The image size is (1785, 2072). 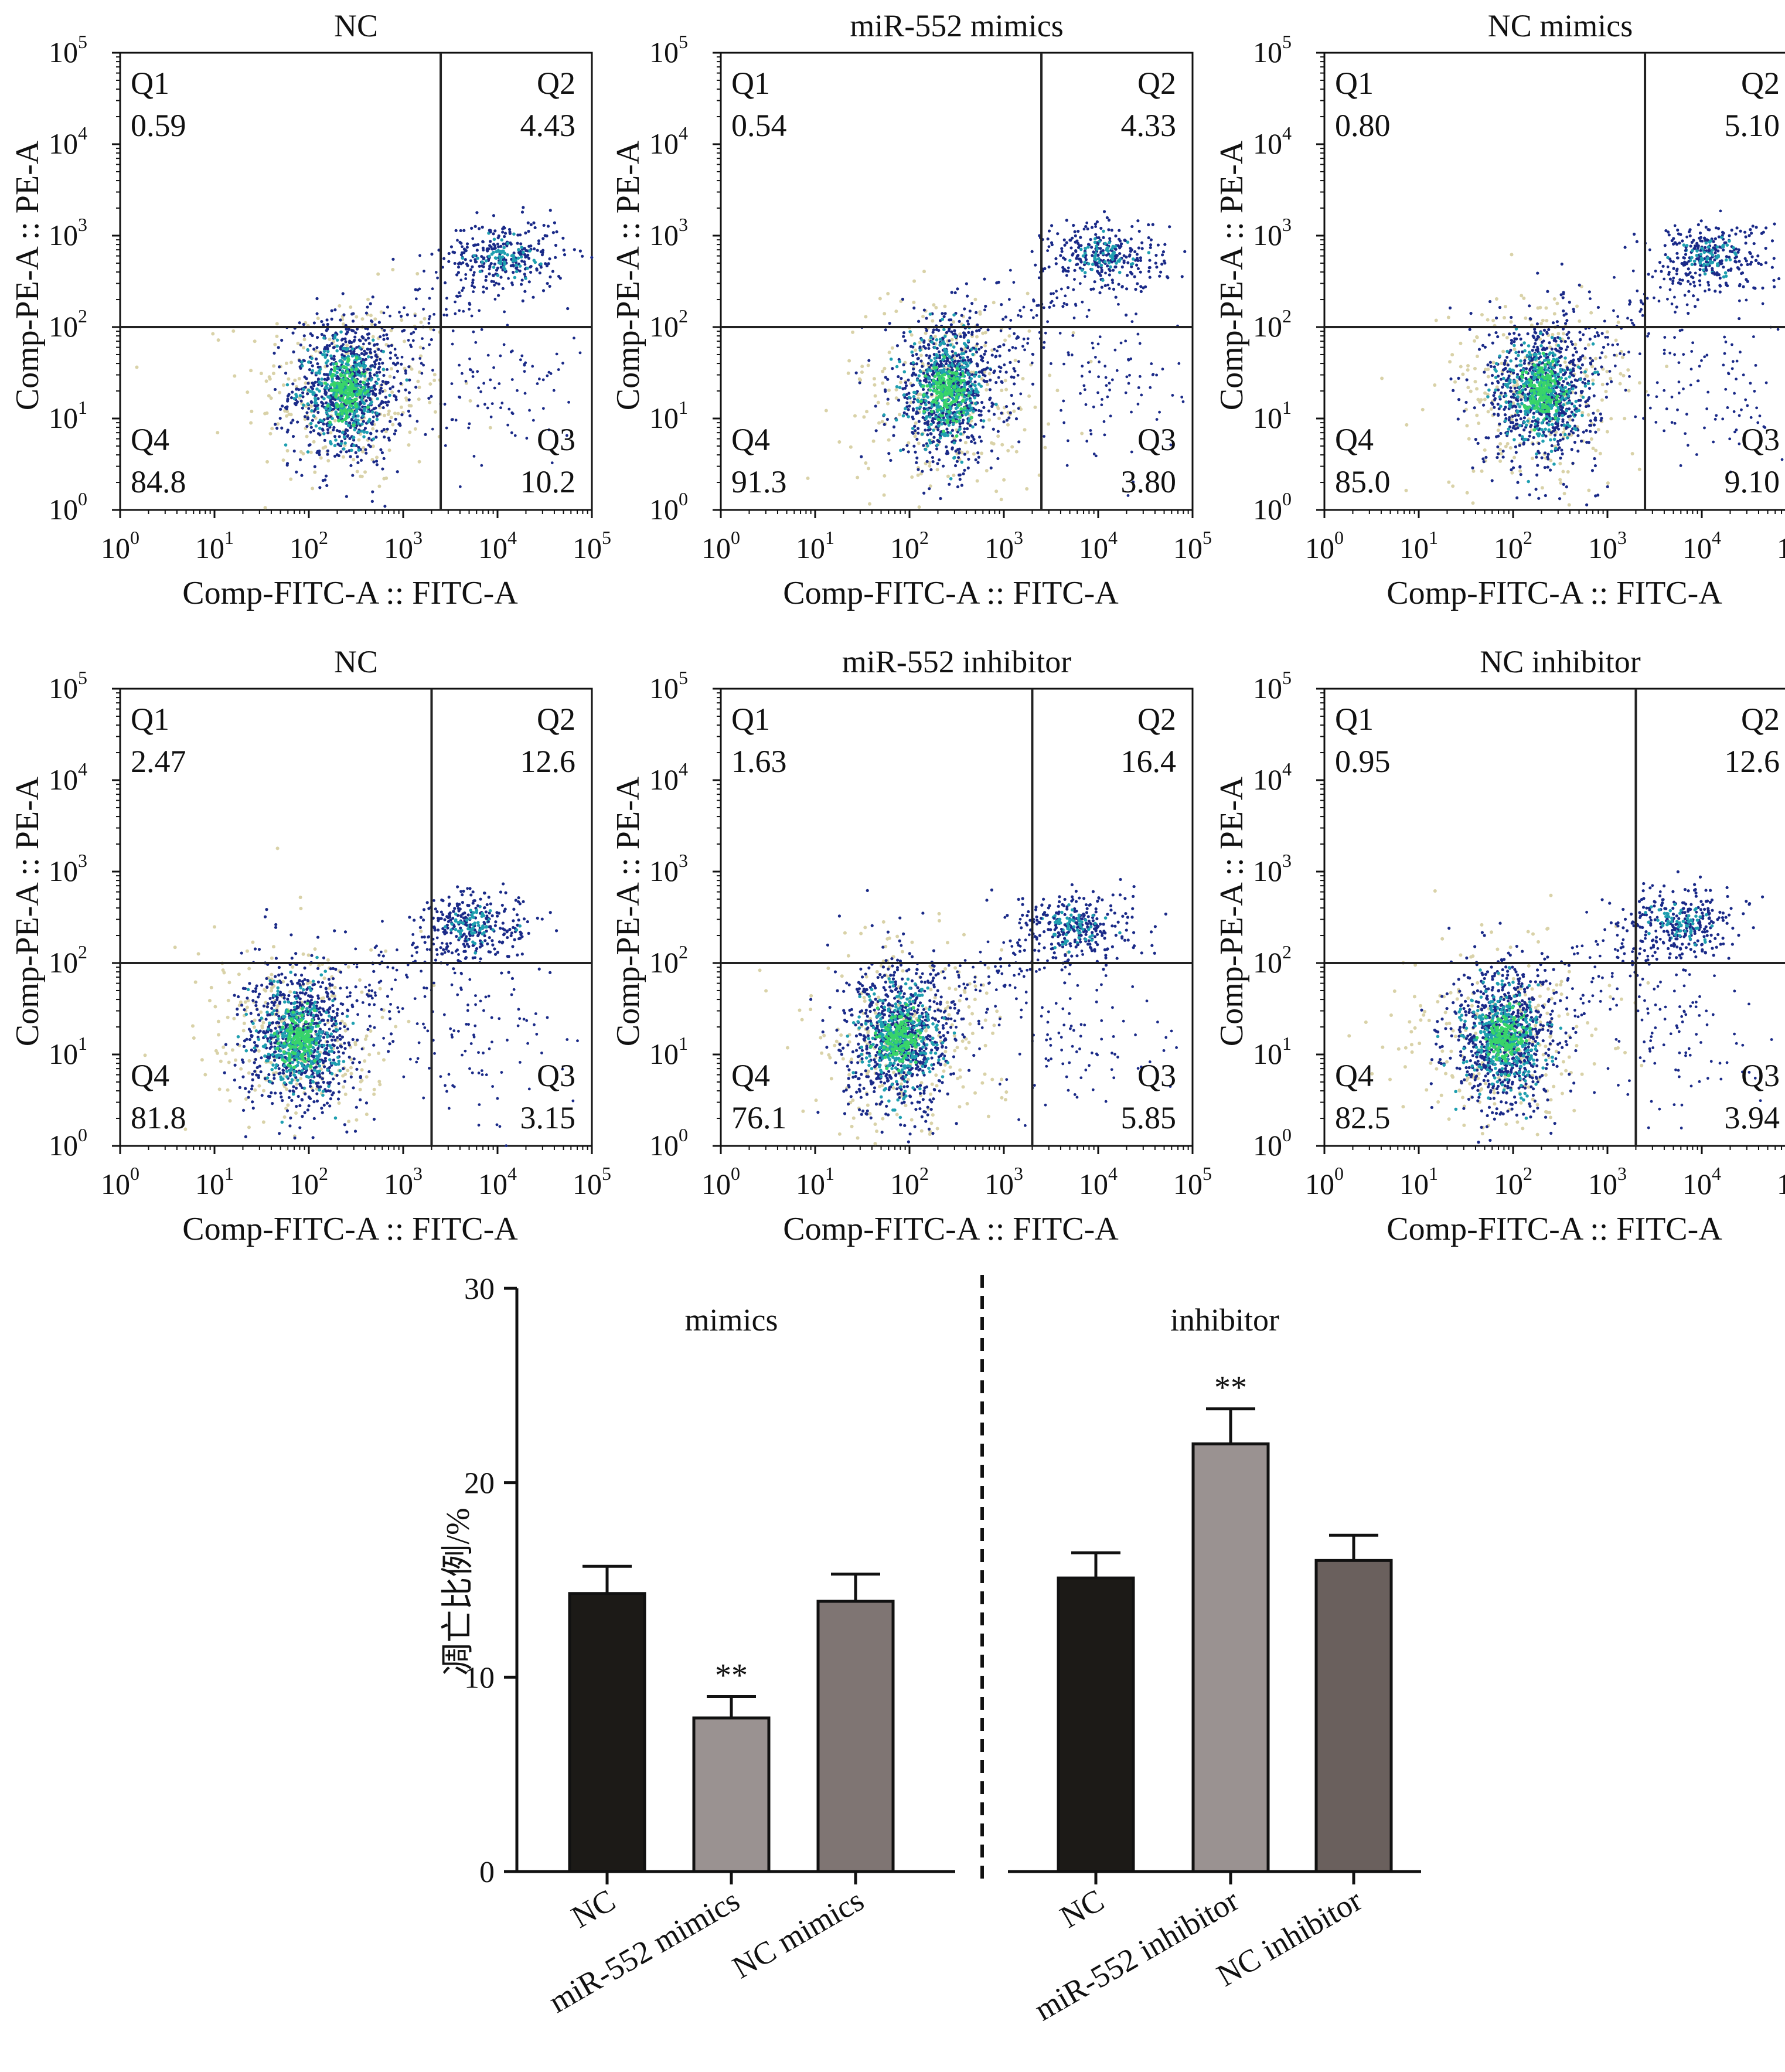 I want to click on flow-panel-title: NC inhibitor, so click(x=1560, y=661).